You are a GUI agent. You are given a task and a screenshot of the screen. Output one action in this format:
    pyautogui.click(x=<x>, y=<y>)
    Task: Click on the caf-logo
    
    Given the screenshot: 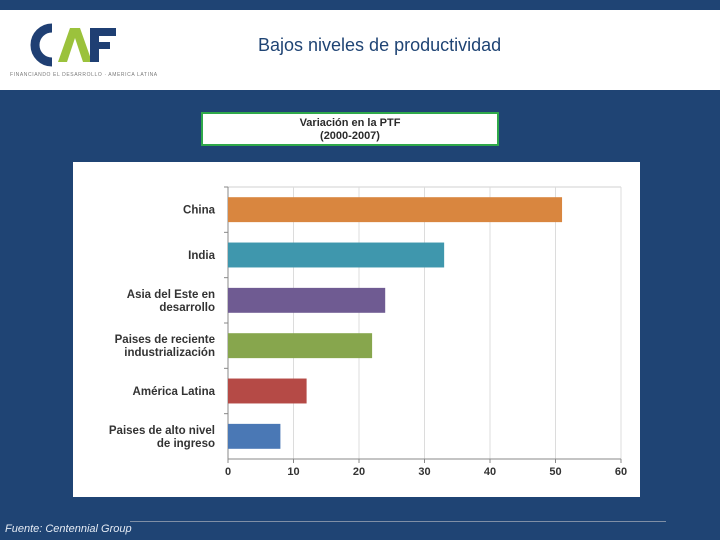 What is the action you would take?
    pyautogui.click(x=73, y=45)
    